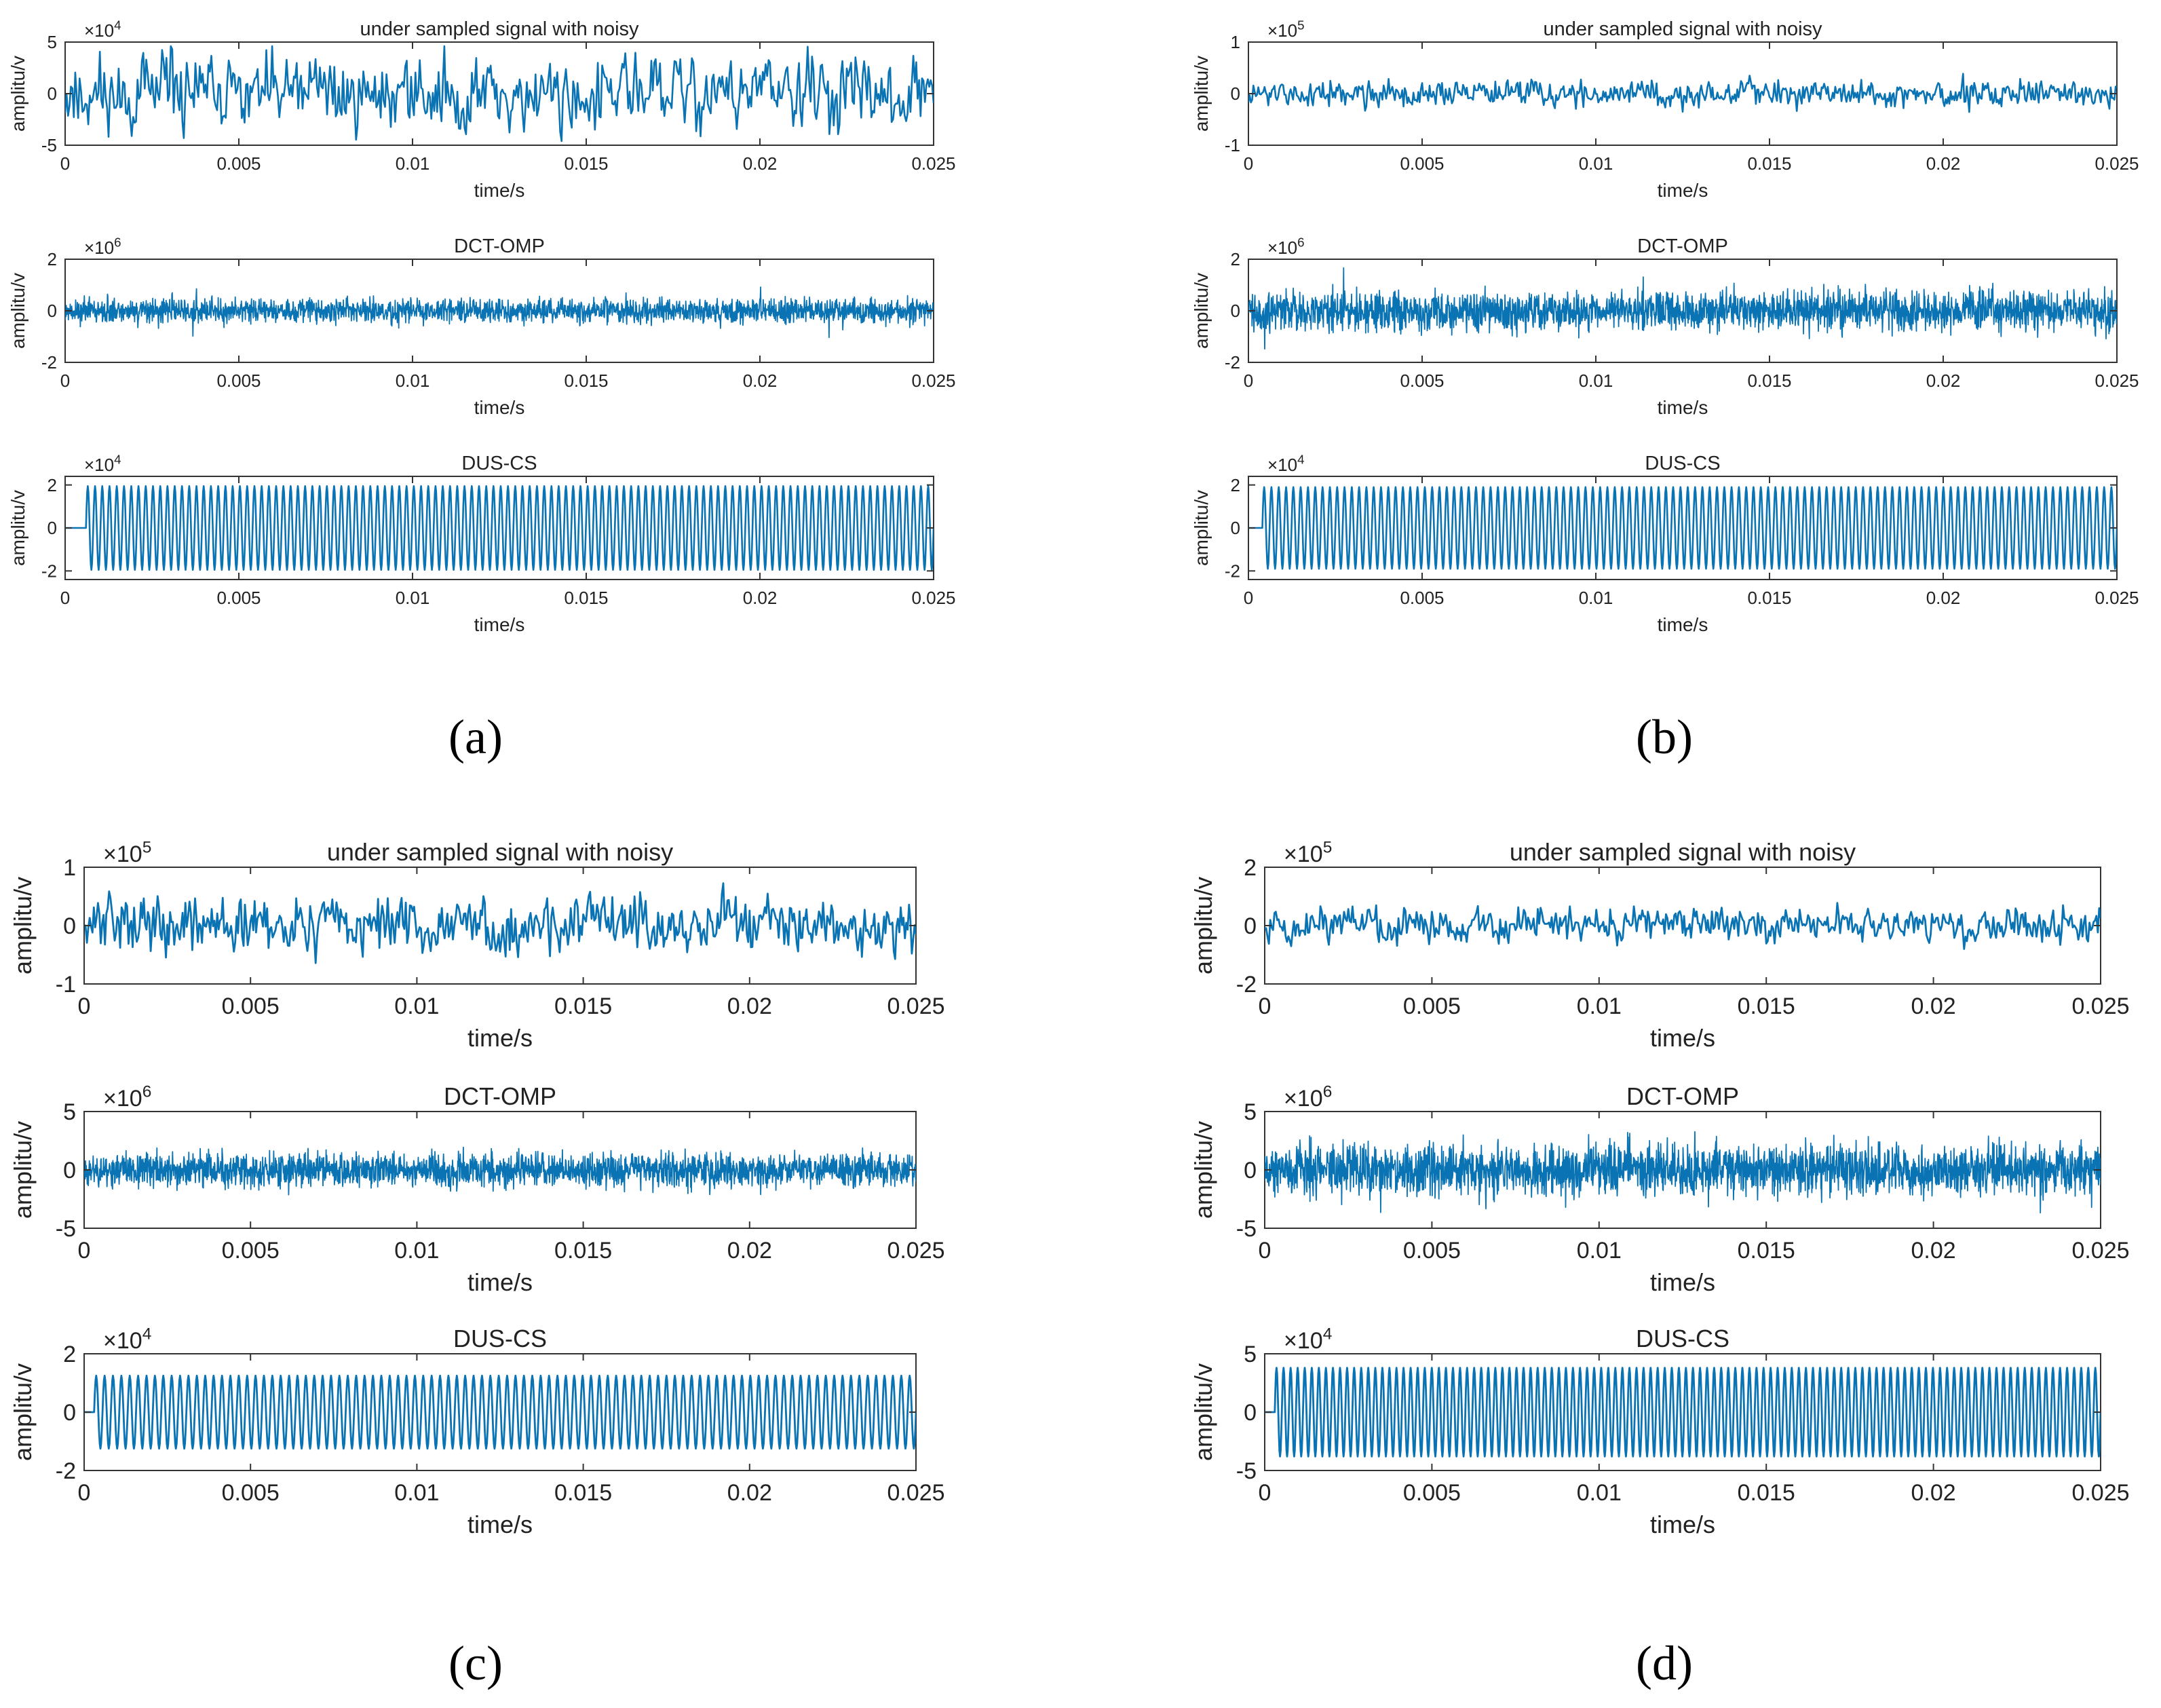 The width and height of the screenshot is (2161, 1708). What do you see at coordinates (49, 362) in the screenshot?
I see `chart-a-1-ytick-label-0: -2` at bounding box center [49, 362].